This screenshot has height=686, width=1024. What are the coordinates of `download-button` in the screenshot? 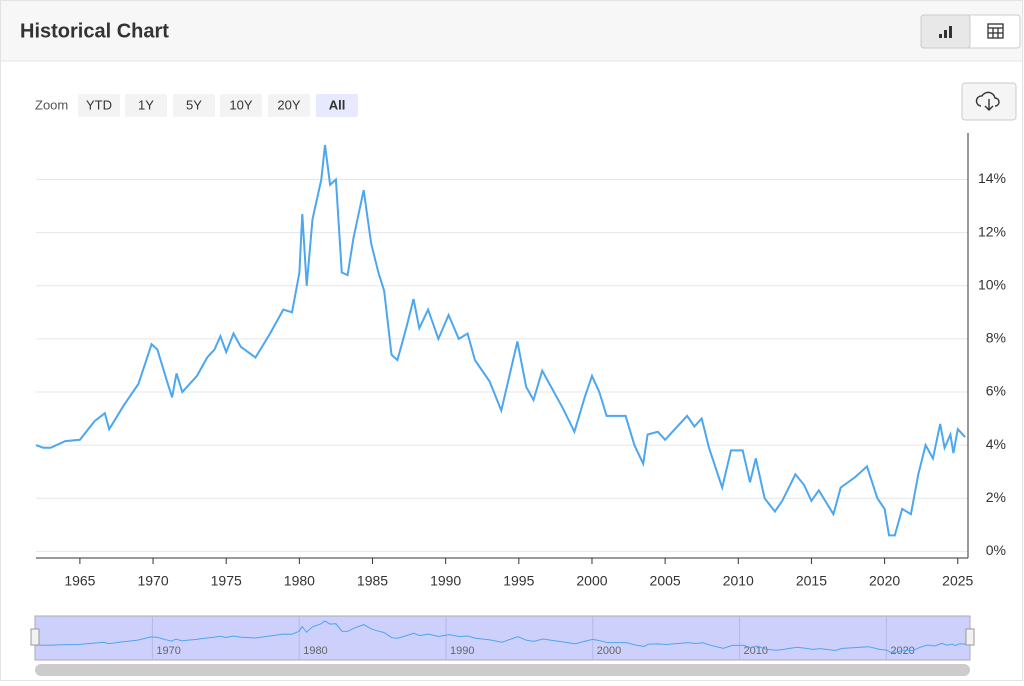 It's located at (989, 101).